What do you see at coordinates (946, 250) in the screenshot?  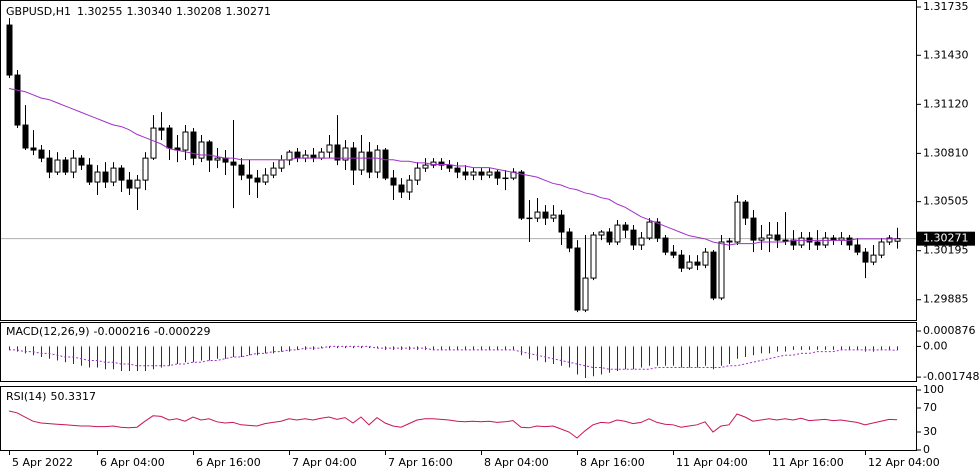 I see `y-tick-label: 1.30195` at bounding box center [946, 250].